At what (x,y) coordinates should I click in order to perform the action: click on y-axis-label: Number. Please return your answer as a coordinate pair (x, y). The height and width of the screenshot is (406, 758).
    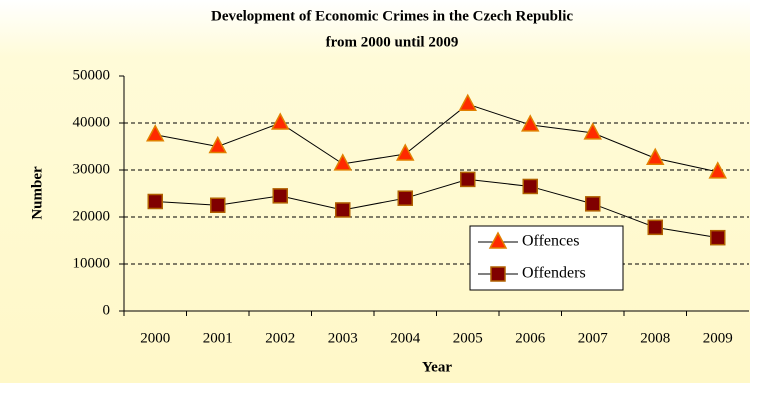
    Looking at the image, I should click on (37, 193).